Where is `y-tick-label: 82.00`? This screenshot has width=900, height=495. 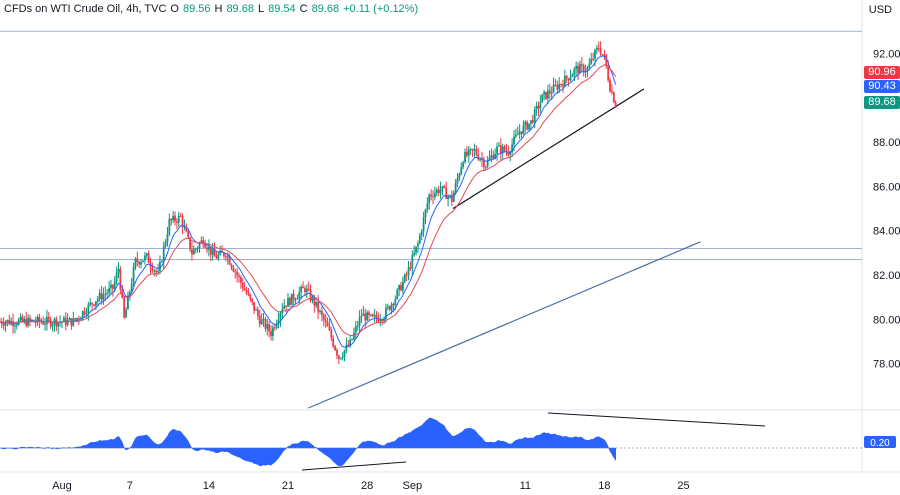 y-tick-label: 82.00 is located at coordinates (886, 276).